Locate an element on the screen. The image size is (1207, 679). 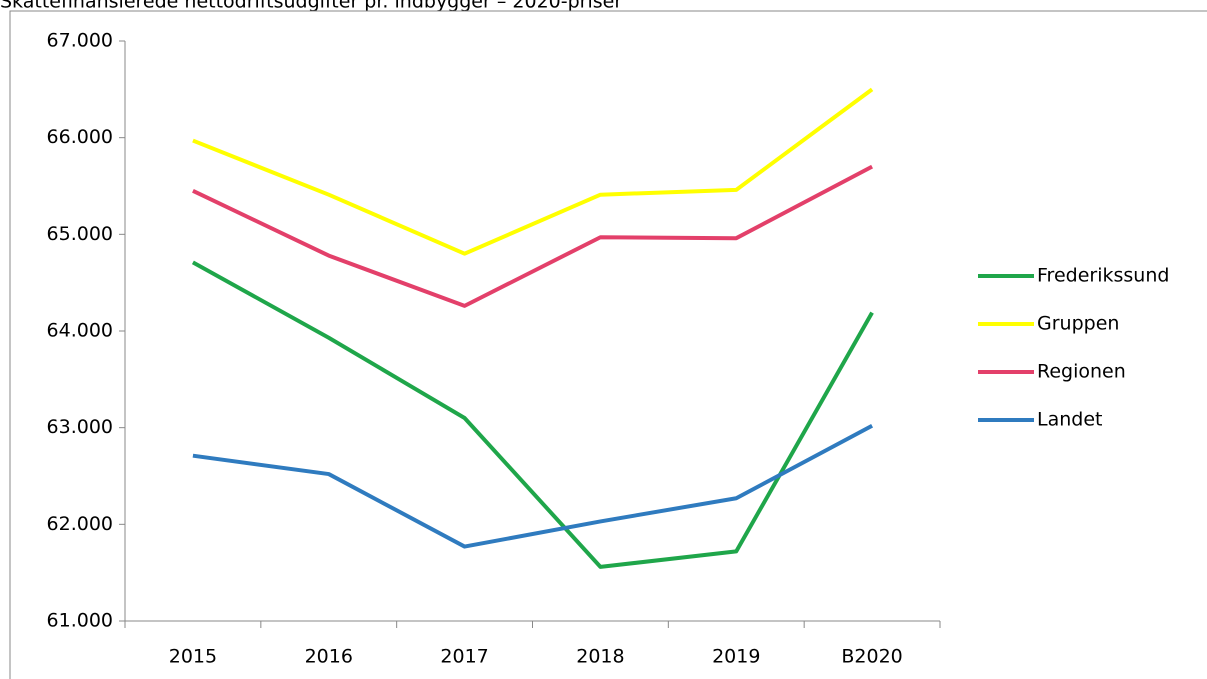
y-tick-label: 64.000 is located at coordinates (80, 331).